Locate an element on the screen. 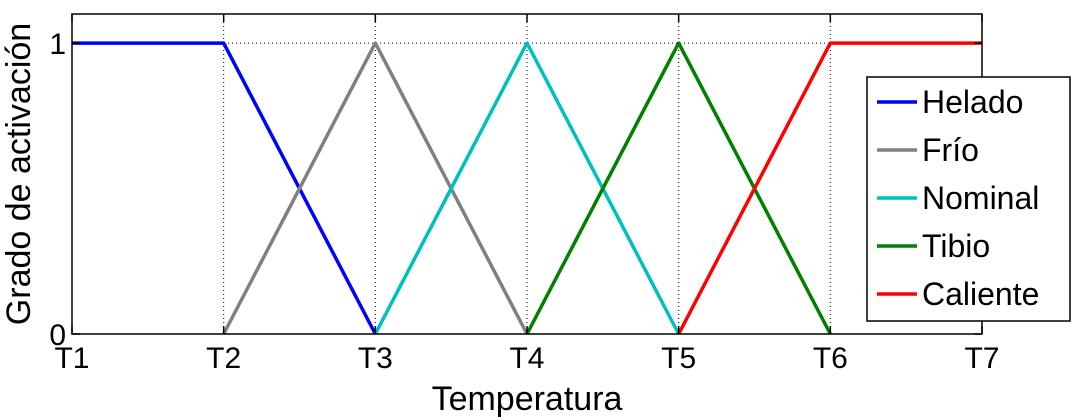 The height and width of the screenshot is (420, 1073). legend-label-2: Frío is located at coordinates (950, 150).